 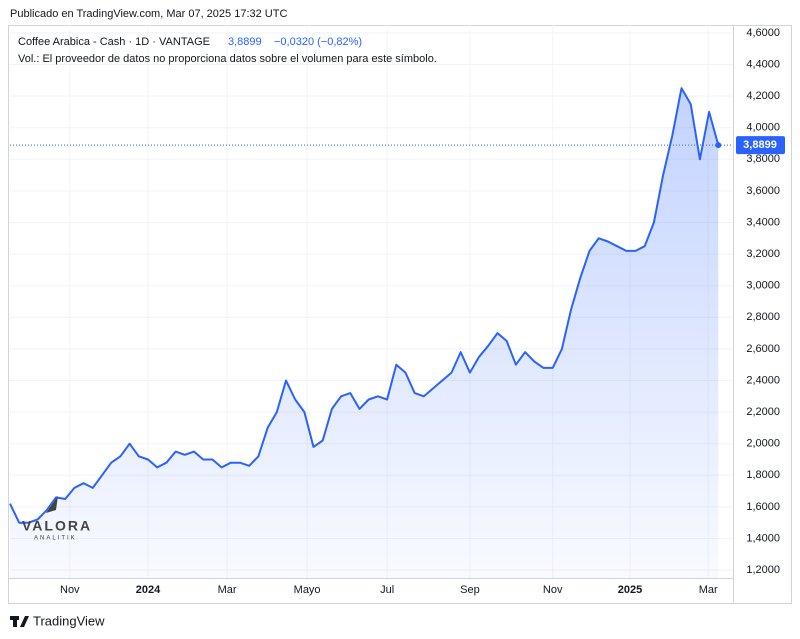 I want to click on y-tick-label: 3,6000, so click(x=763, y=191).